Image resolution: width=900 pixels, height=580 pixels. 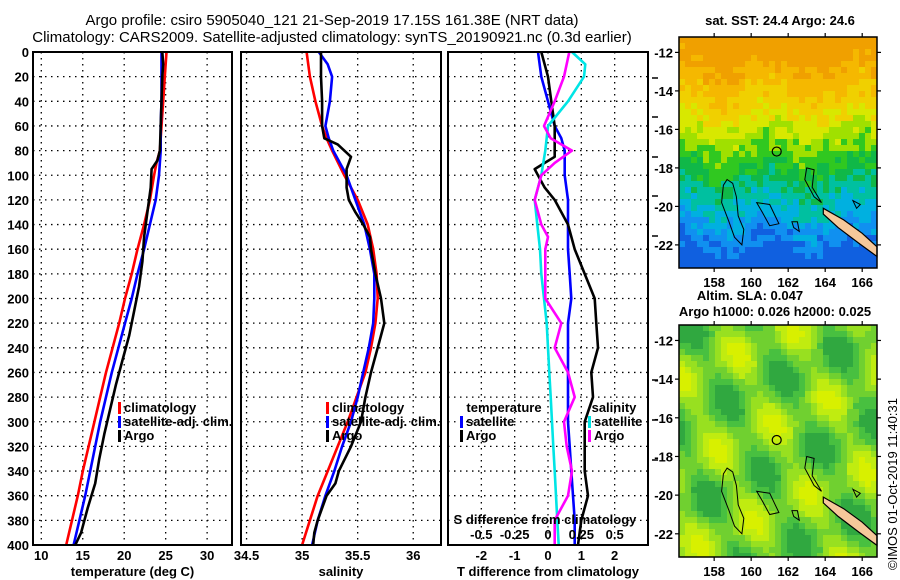 I want to click on map-lon-label: 162, so click(x=788, y=282).